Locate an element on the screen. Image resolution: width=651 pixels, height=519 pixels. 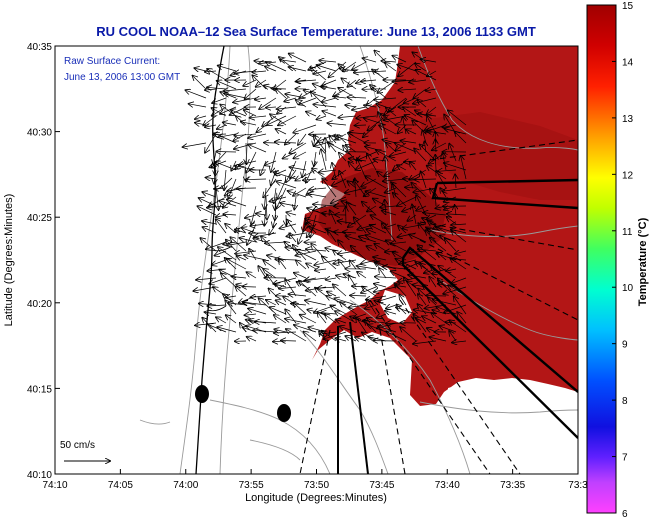
colorbar-tick-label: 7 is located at coordinates (625, 458).